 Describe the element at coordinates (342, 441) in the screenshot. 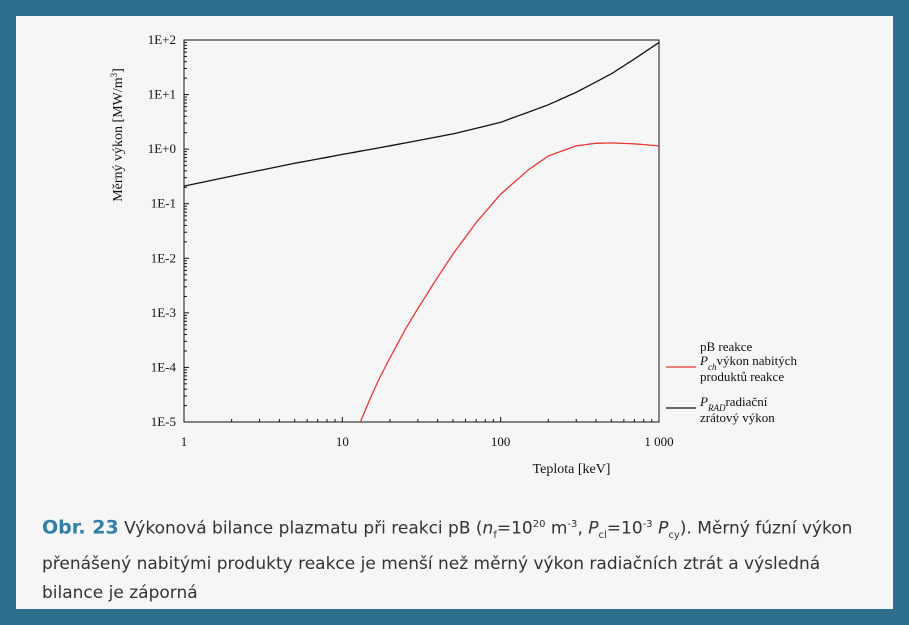

I see `x-tick-label: 10` at that location.